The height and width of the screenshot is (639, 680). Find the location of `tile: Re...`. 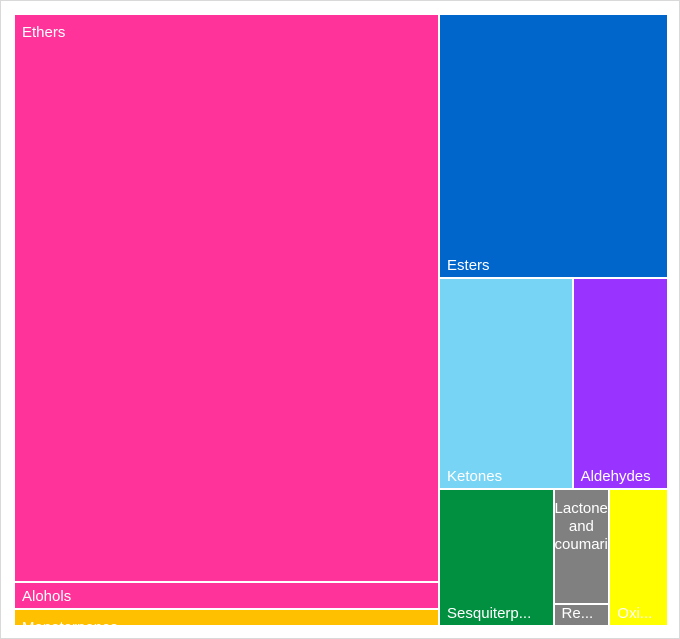

tile: Re... is located at coordinates (581, 614).